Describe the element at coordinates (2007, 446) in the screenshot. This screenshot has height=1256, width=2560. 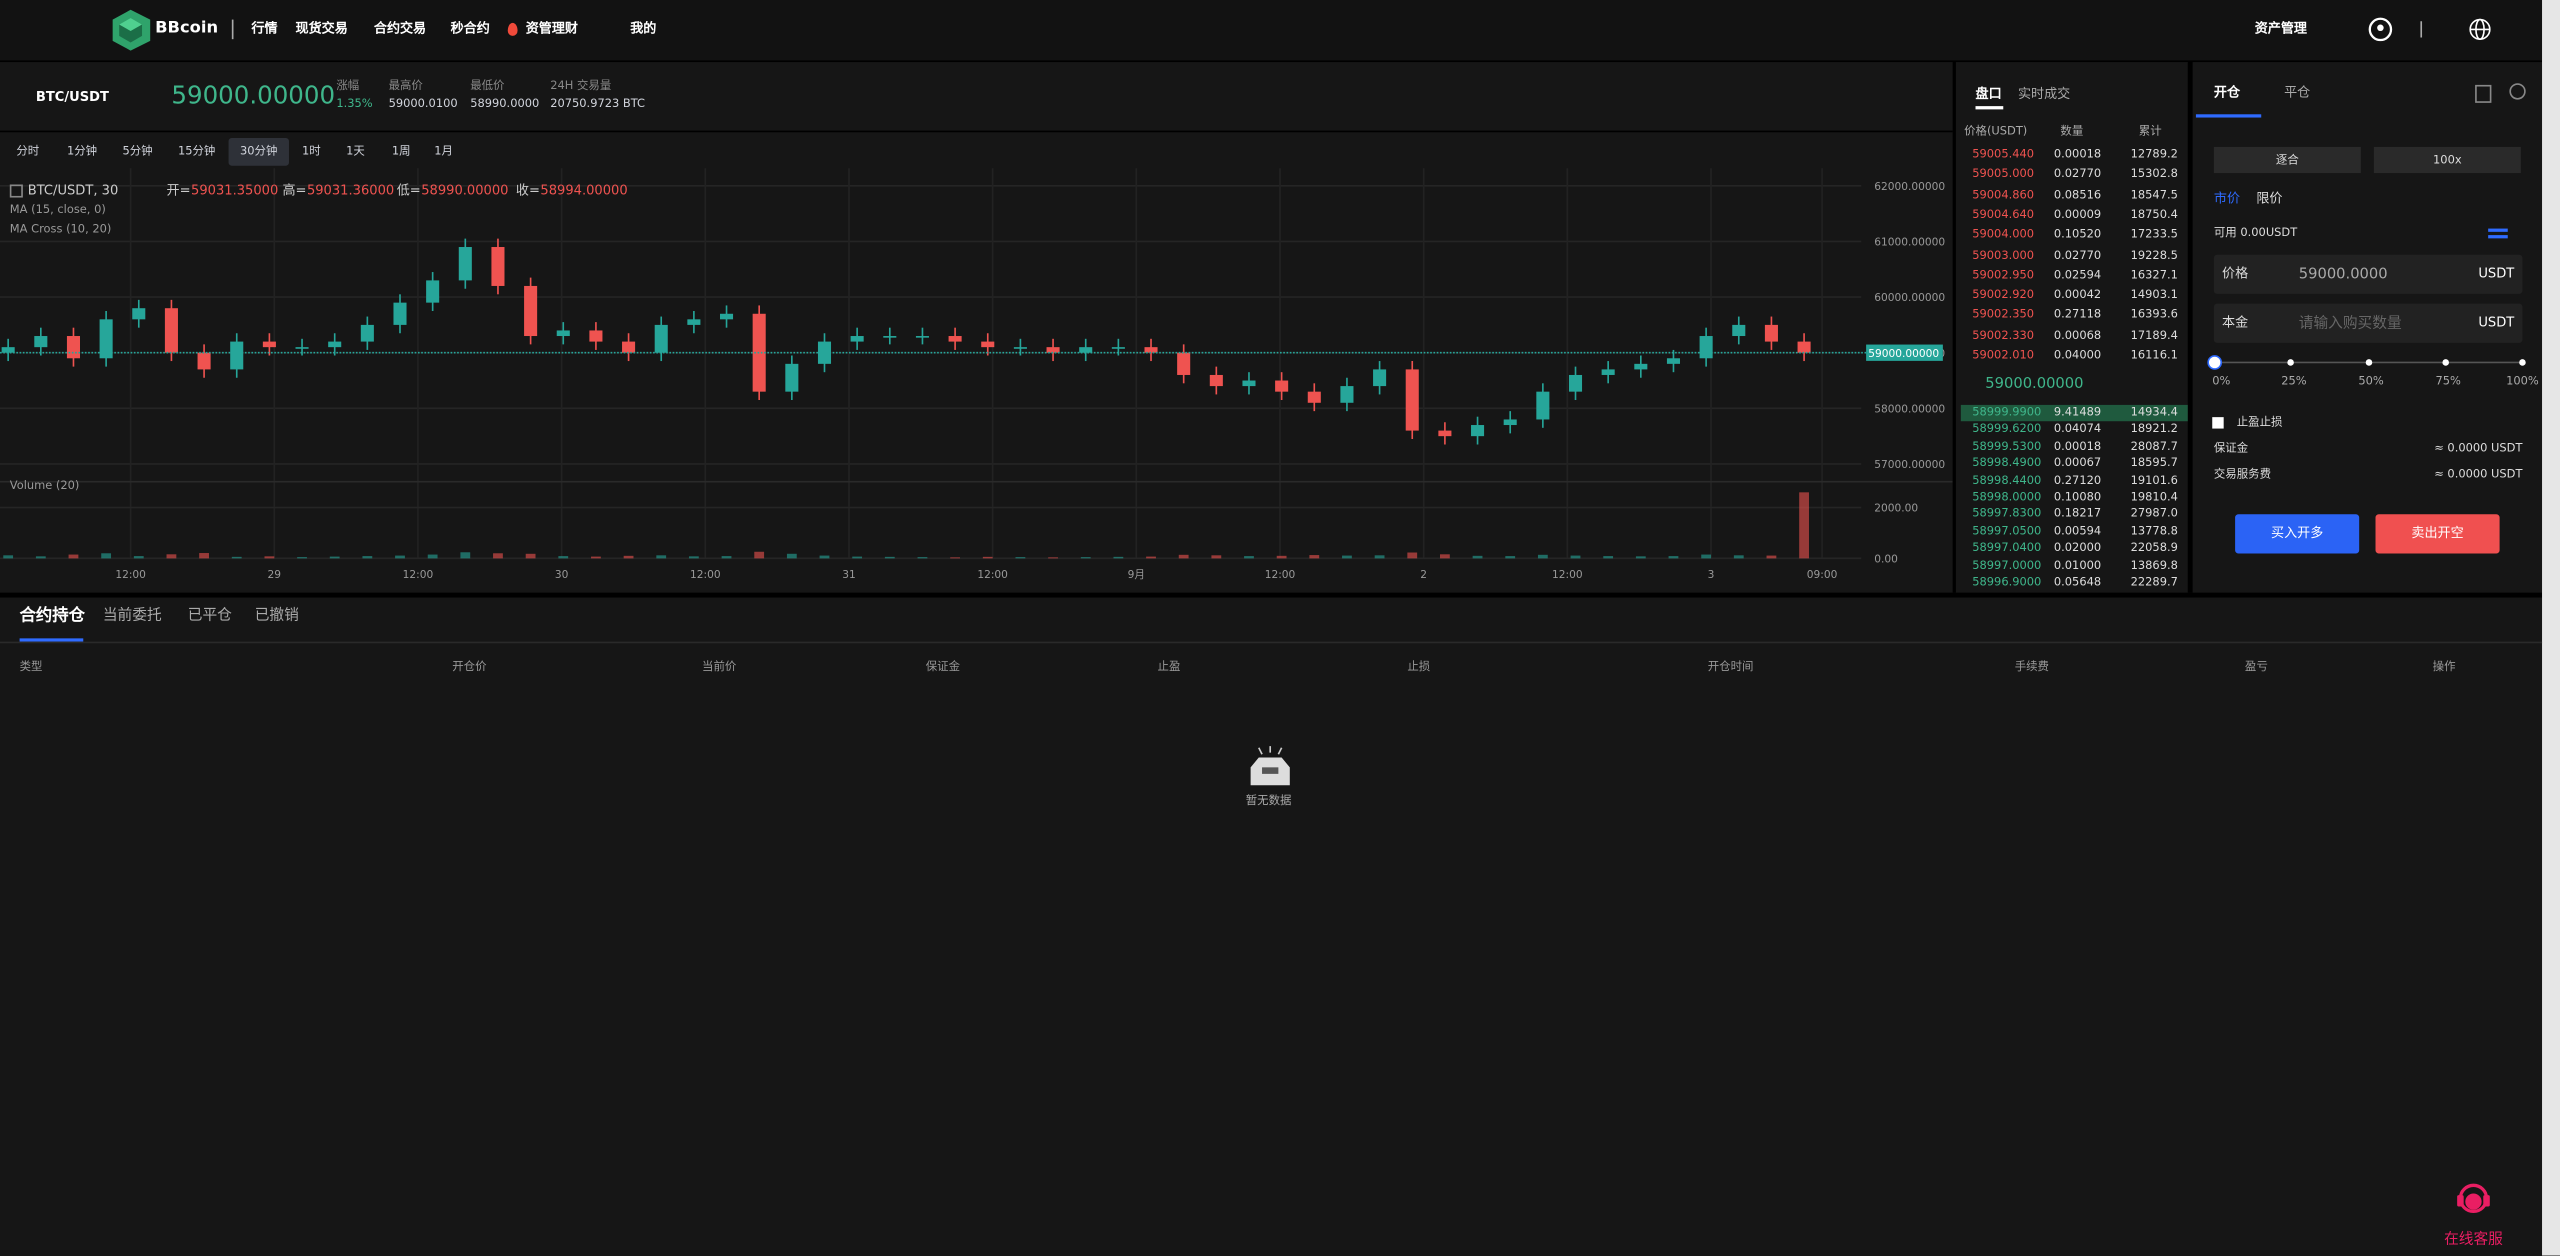
I see `bid-cell: 58999.5300` at that location.